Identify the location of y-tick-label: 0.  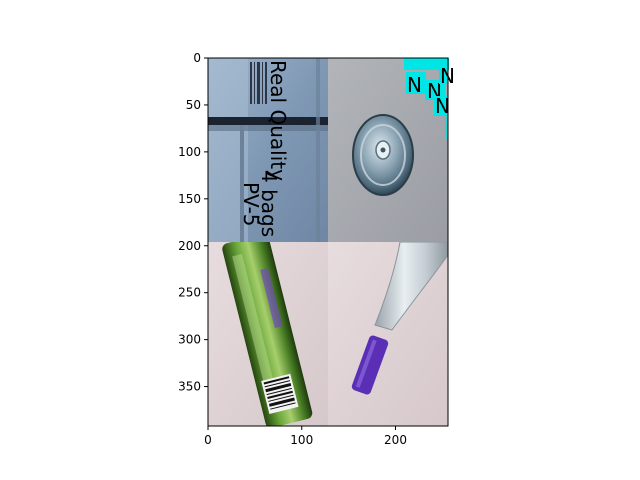
(197, 58).